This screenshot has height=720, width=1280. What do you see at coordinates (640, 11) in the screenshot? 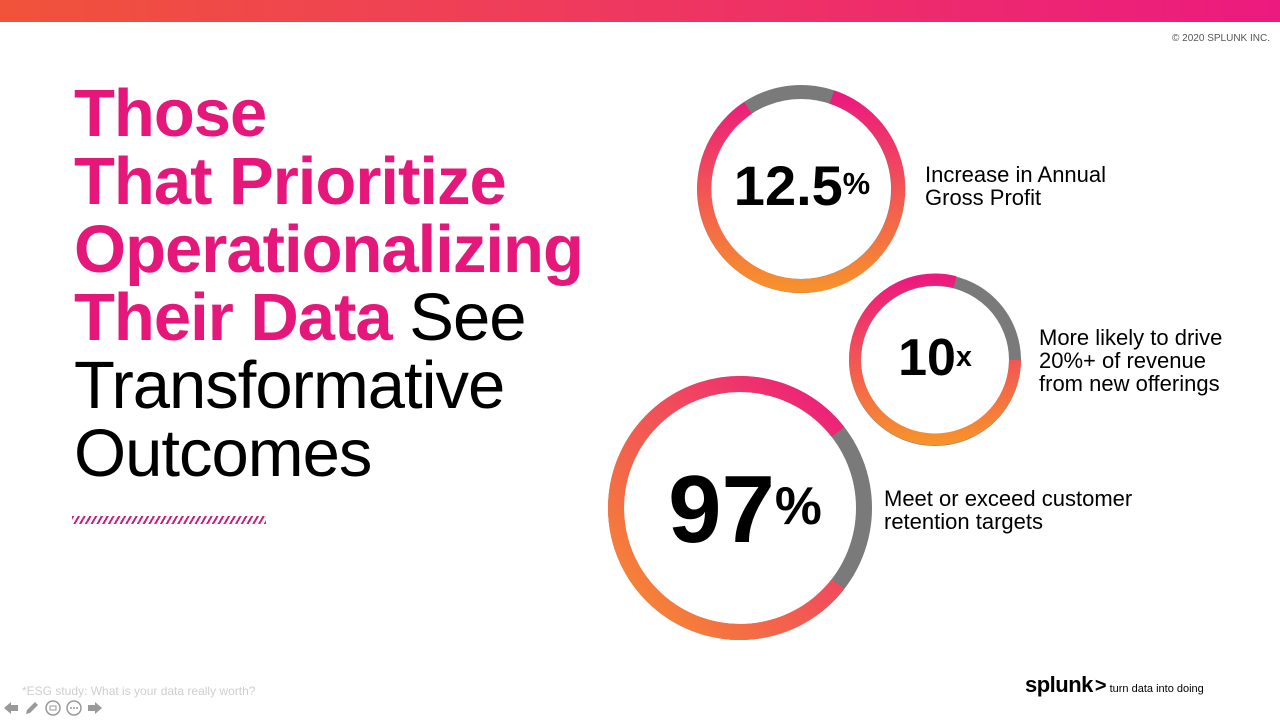
I see `top-gradient-bar` at bounding box center [640, 11].